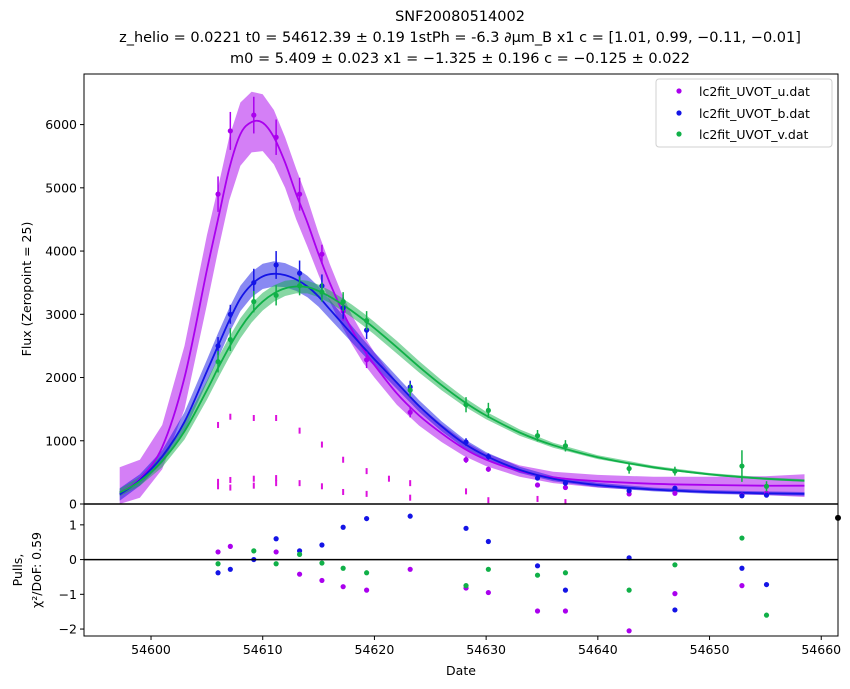 This screenshot has height=689, width=850. What do you see at coordinates (598, 649) in the screenshot?
I see `x-tick-label: 54640` at bounding box center [598, 649].